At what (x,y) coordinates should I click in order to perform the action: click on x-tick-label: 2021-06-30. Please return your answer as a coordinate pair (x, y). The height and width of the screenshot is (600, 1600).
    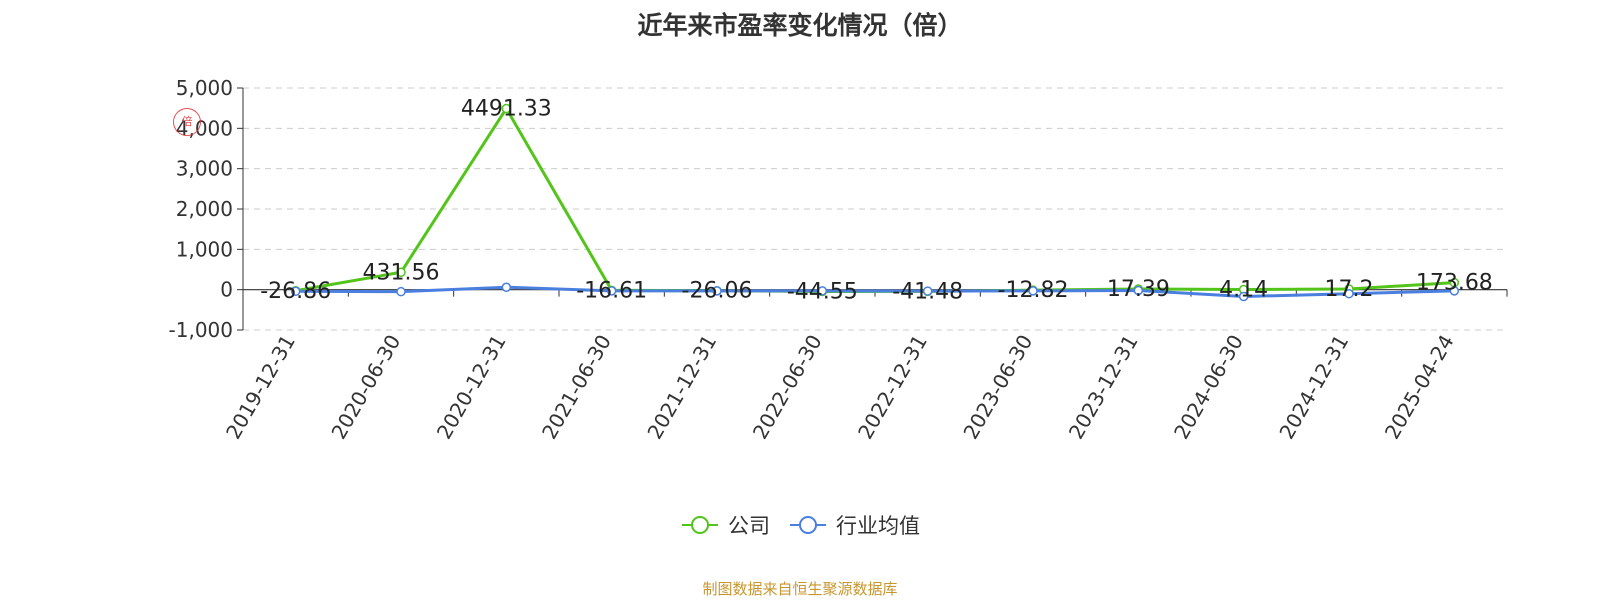
    Looking at the image, I should click on (576, 387).